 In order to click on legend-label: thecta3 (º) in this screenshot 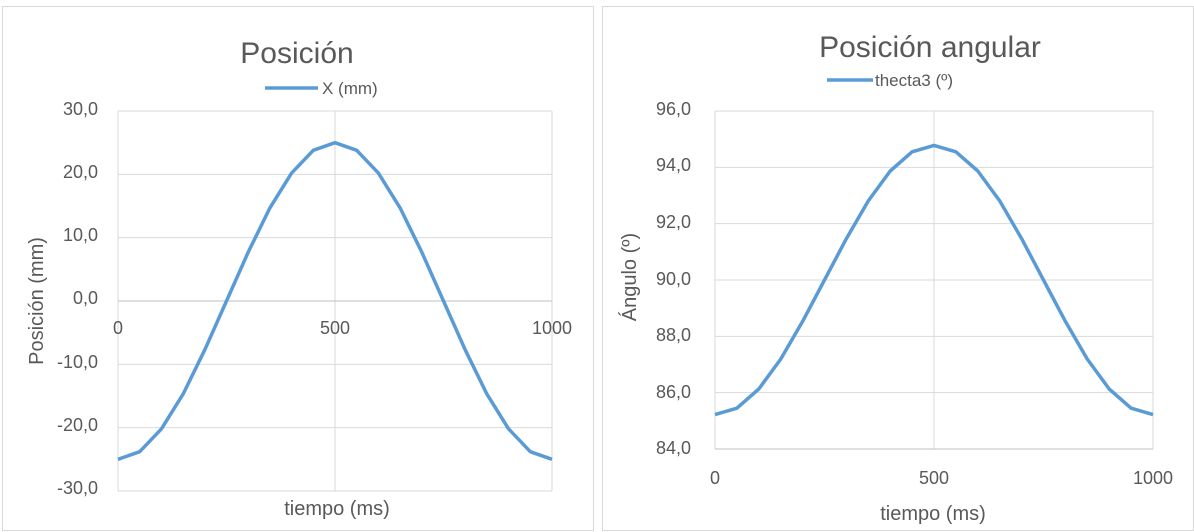, I will do `click(914, 80)`.